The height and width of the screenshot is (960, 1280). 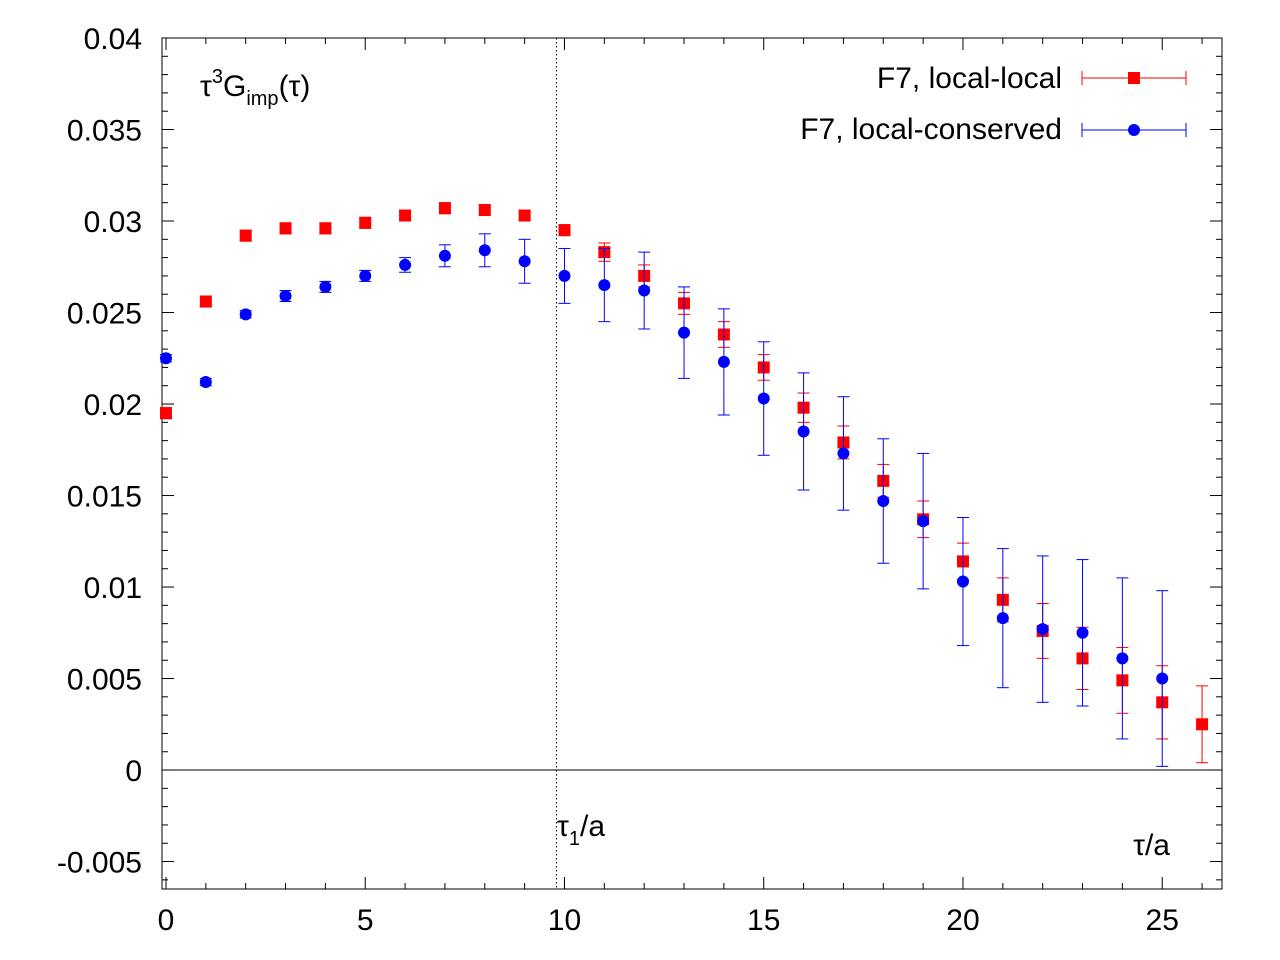 What do you see at coordinates (1162, 920) in the screenshot?
I see `x-tick-label: 25` at bounding box center [1162, 920].